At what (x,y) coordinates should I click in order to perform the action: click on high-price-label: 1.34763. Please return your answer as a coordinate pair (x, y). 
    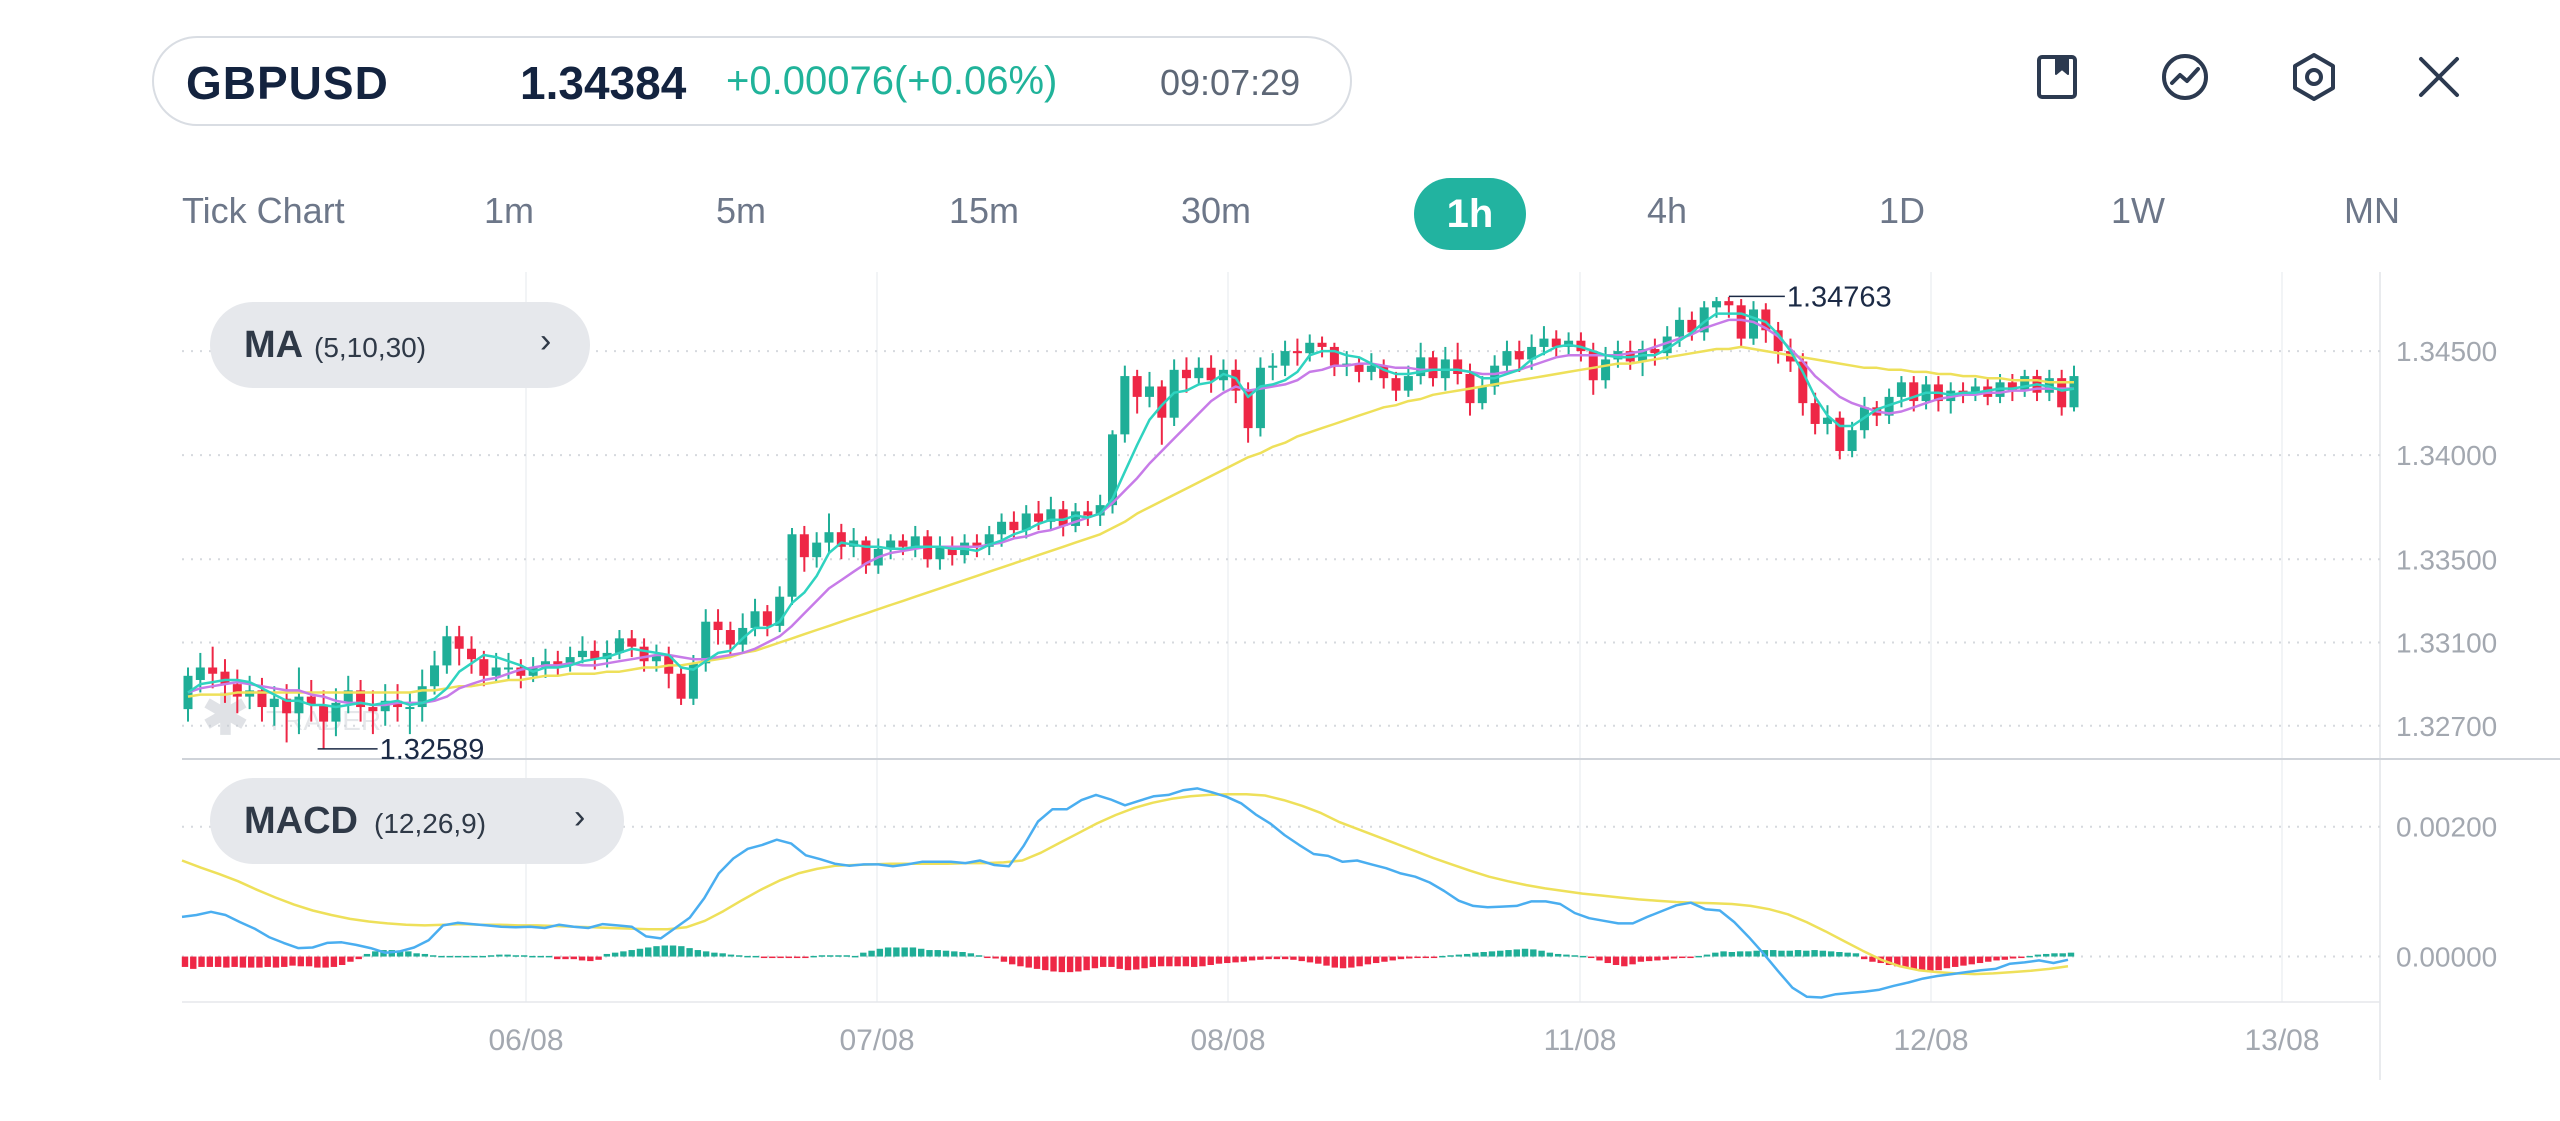
    Looking at the image, I should click on (1839, 297).